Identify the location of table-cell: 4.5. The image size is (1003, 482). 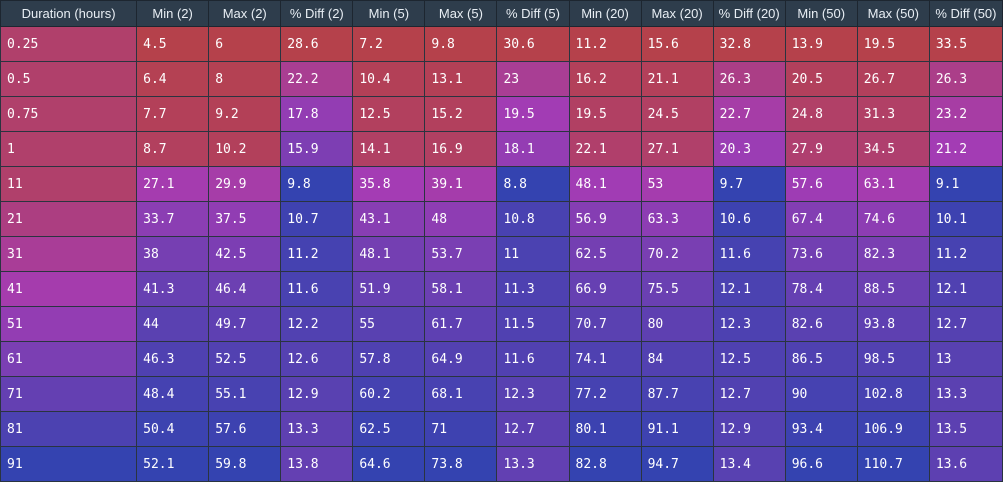
(173, 44).